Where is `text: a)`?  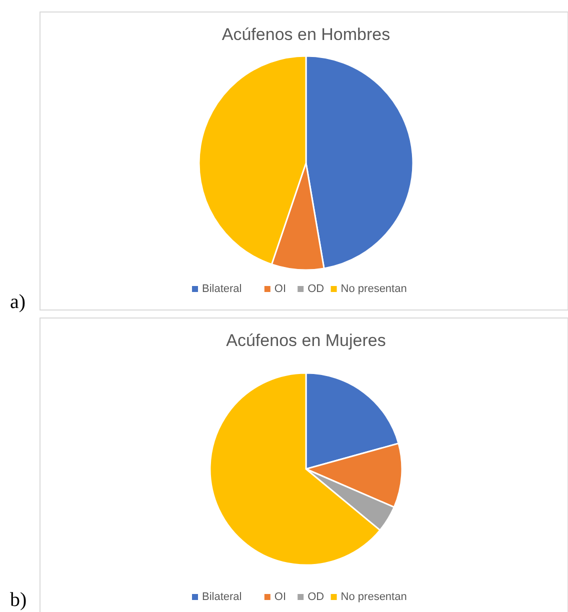 text: a) is located at coordinates (18, 302).